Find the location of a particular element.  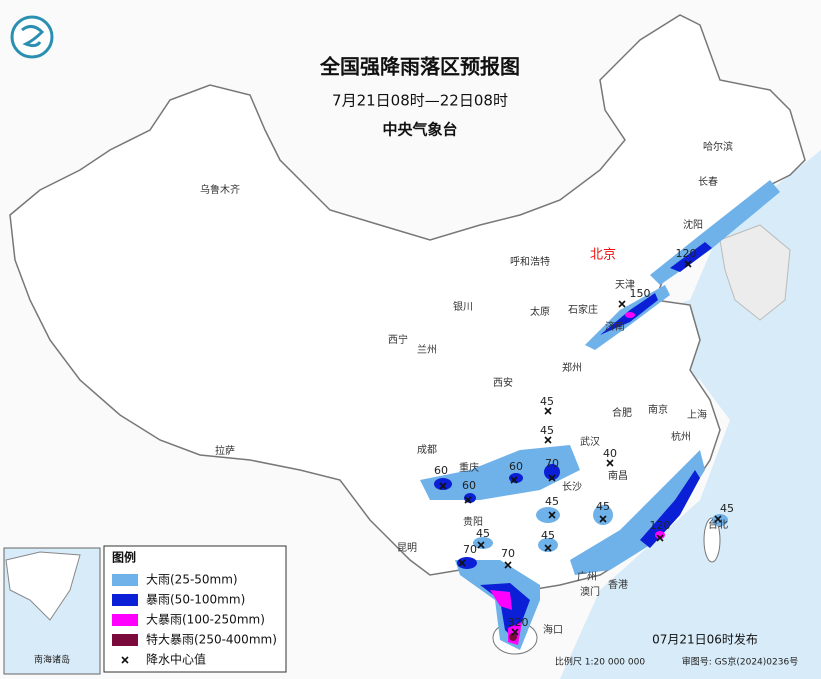

logo is located at coordinates (32, 37).